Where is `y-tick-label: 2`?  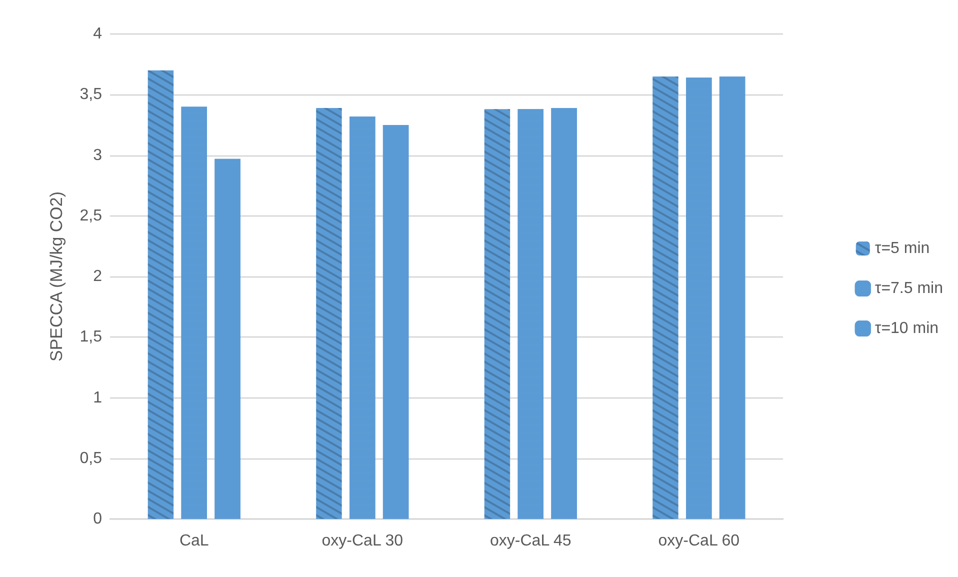 y-tick-label: 2 is located at coordinates (97, 276).